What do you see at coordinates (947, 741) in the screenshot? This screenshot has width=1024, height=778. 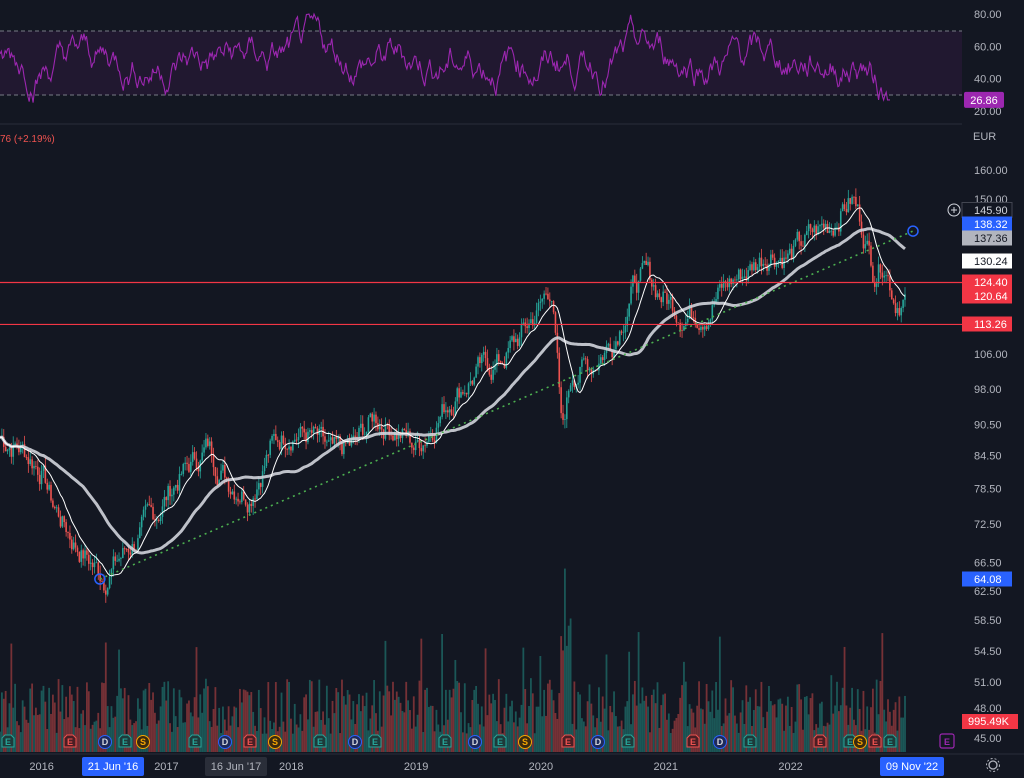 I see `event-marker-icon: E` at bounding box center [947, 741].